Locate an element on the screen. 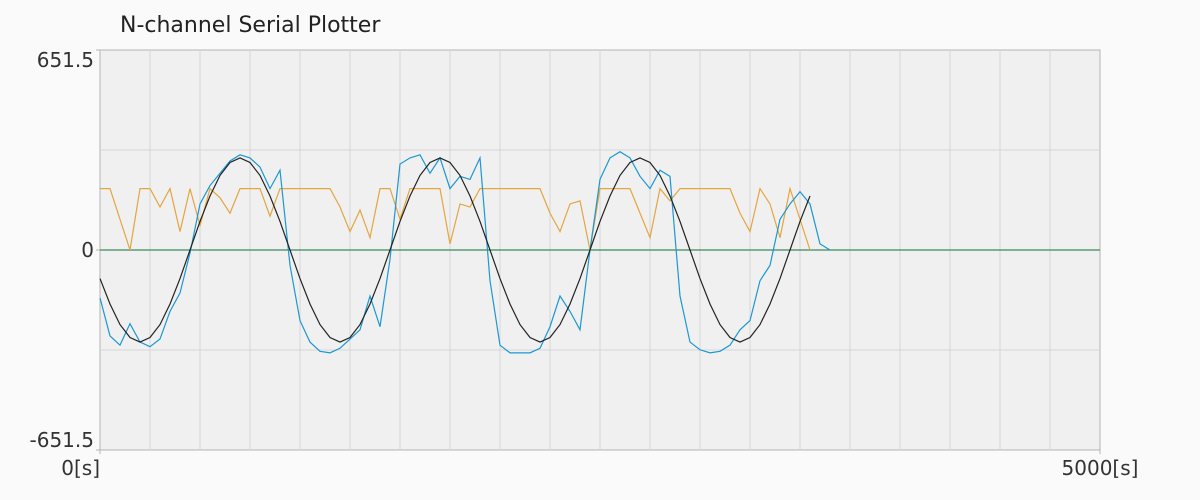 This screenshot has width=1200, height=500. series-line is located at coordinates (455, 218).